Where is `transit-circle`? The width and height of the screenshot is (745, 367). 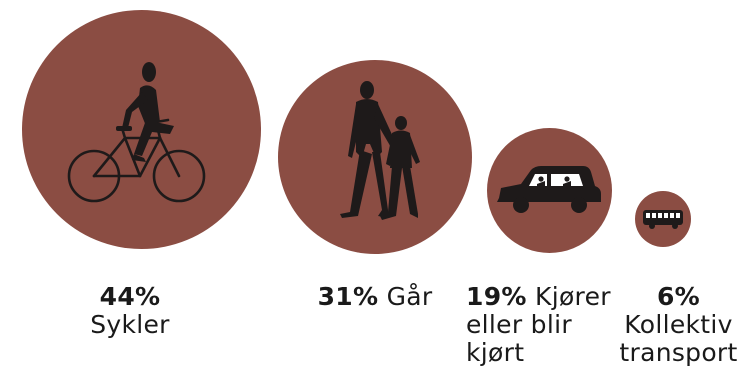 transit-circle is located at coordinates (663, 219).